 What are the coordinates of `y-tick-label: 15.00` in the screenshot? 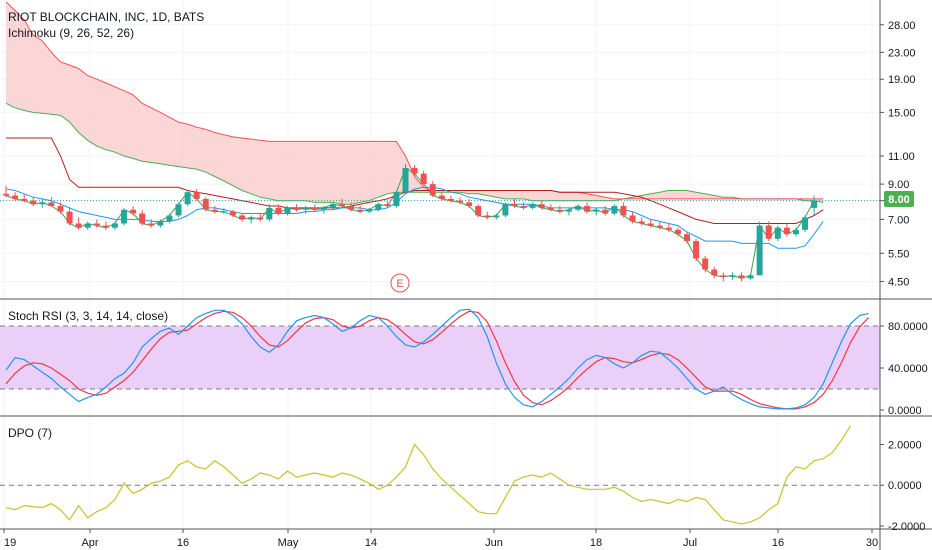 It's located at (902, 113).